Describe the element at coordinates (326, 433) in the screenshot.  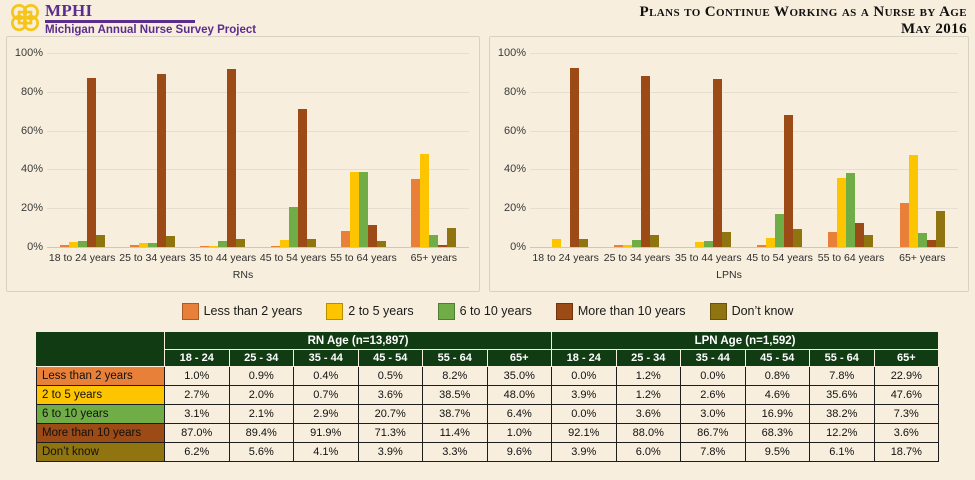
I see `table-cell: 91.9%` at that location.